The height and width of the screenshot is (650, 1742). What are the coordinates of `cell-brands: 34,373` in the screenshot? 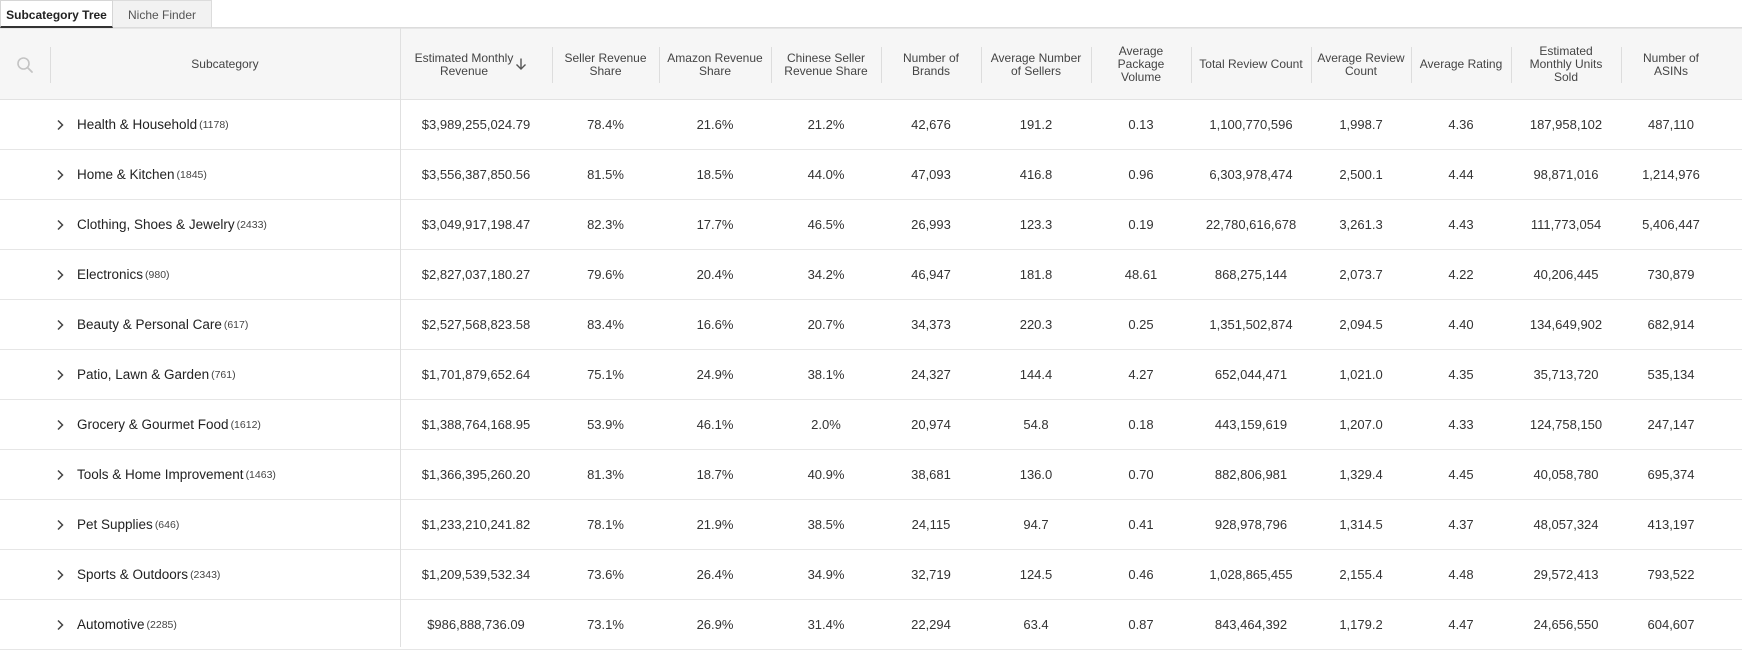 It's located at (931, 324).